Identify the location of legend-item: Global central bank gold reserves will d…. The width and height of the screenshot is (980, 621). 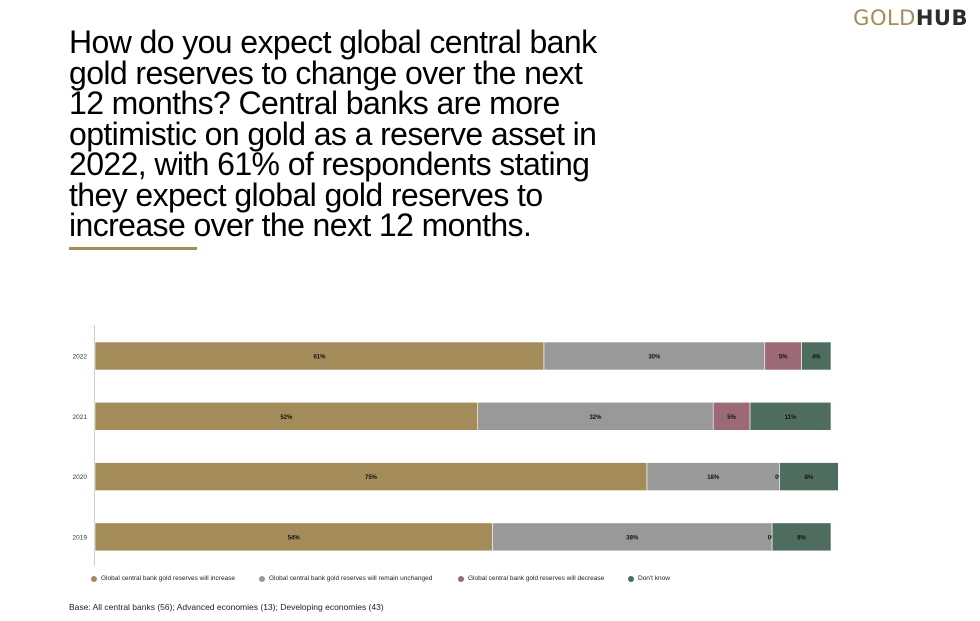
(531, 578).